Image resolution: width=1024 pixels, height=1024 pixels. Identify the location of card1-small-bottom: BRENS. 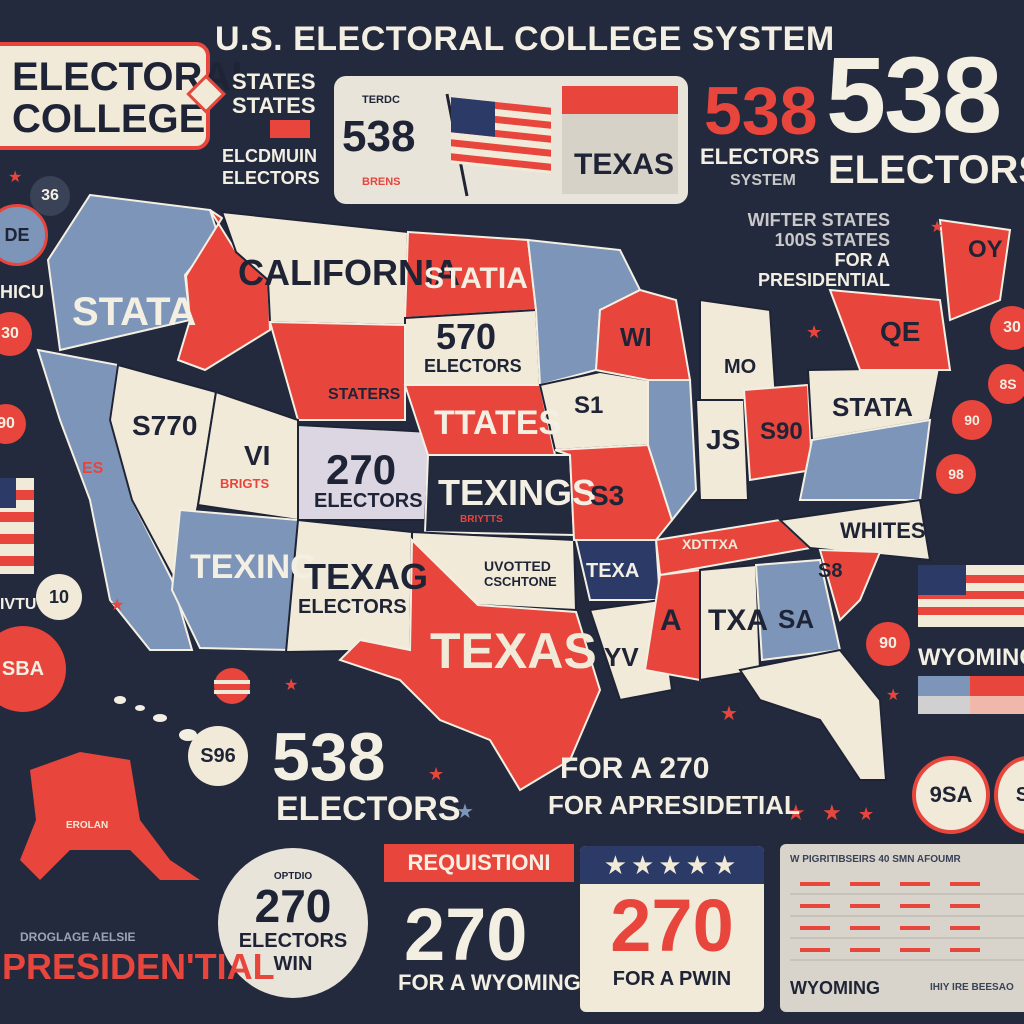
(381, 182).